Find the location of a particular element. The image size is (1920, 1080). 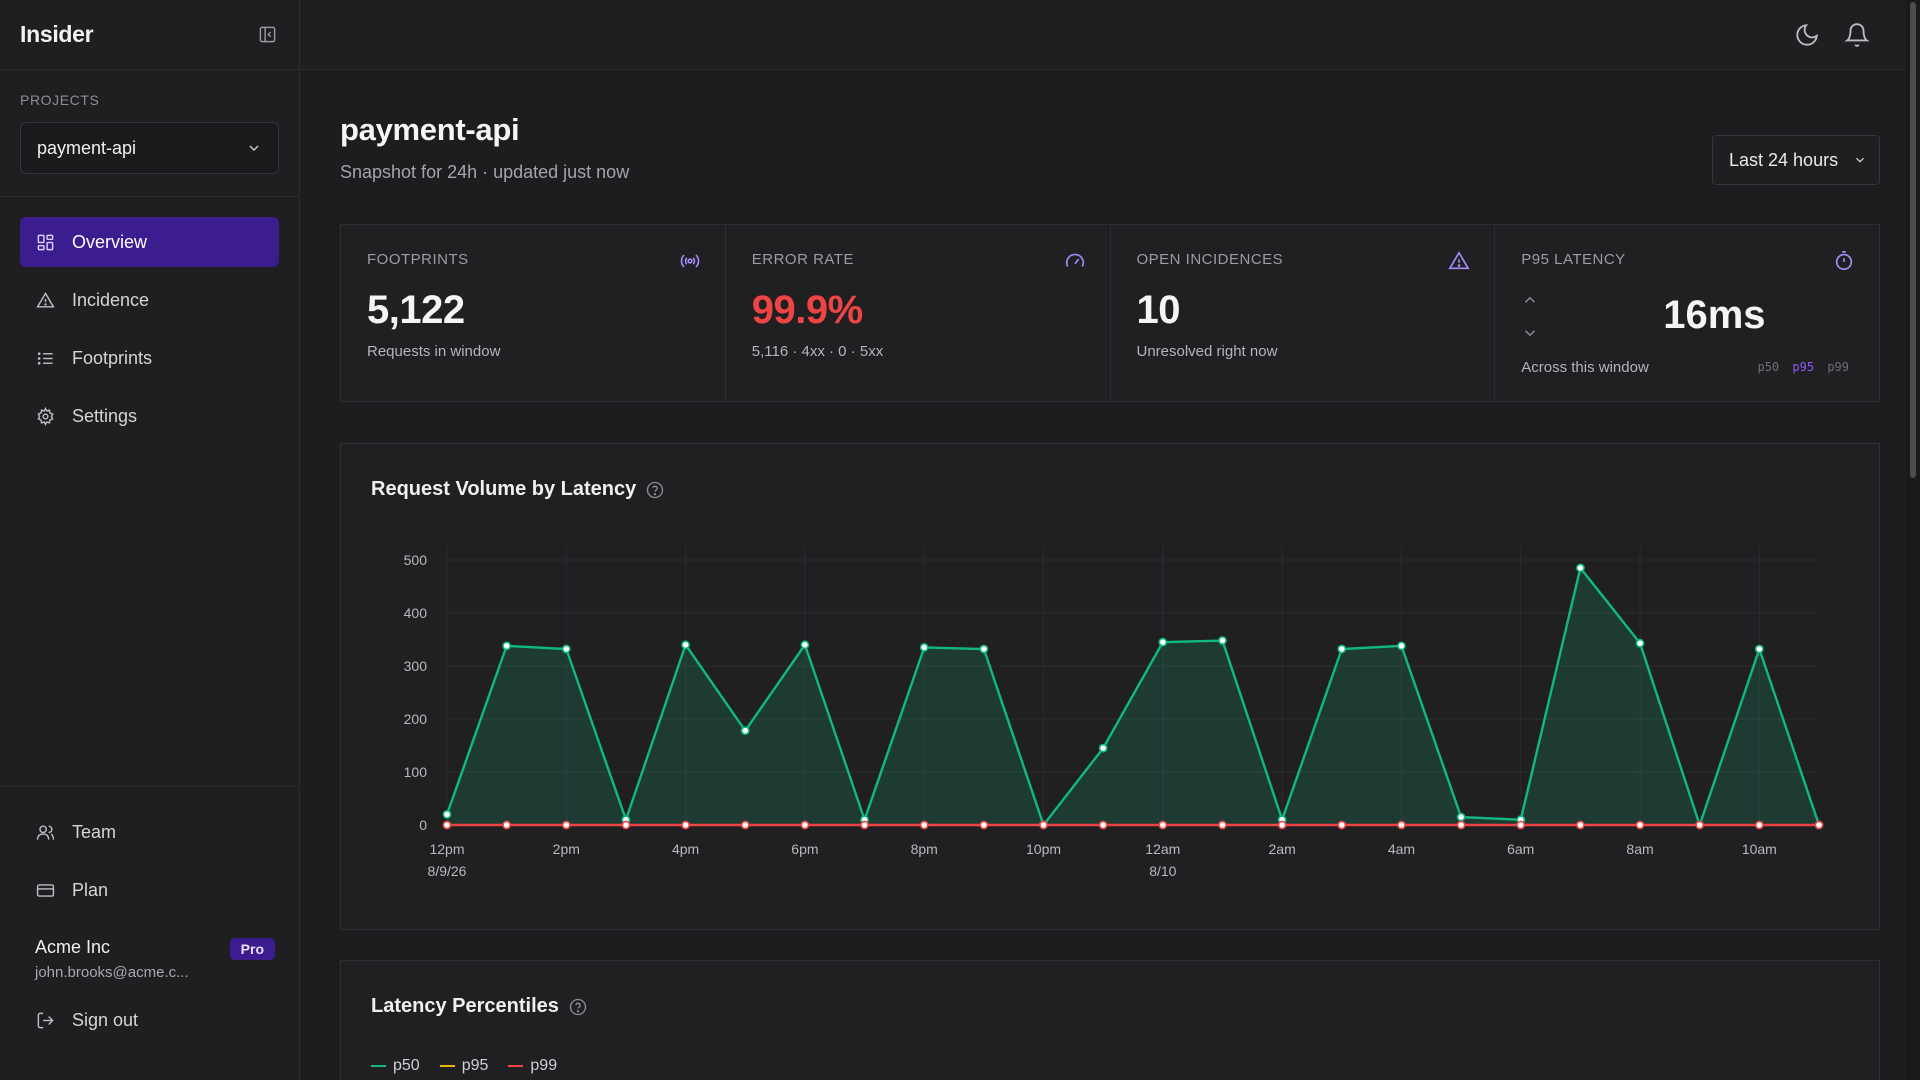

account-card: Acme Inc john.brooks@acme.c... Pro is located at coordinates (150, 959).